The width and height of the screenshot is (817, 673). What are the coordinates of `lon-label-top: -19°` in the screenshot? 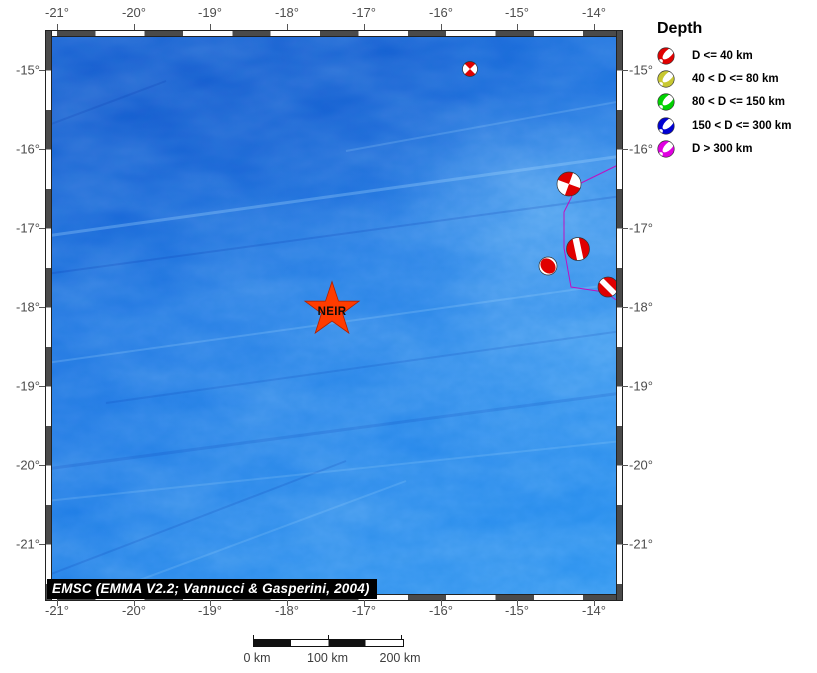 It's located at (210, 12).